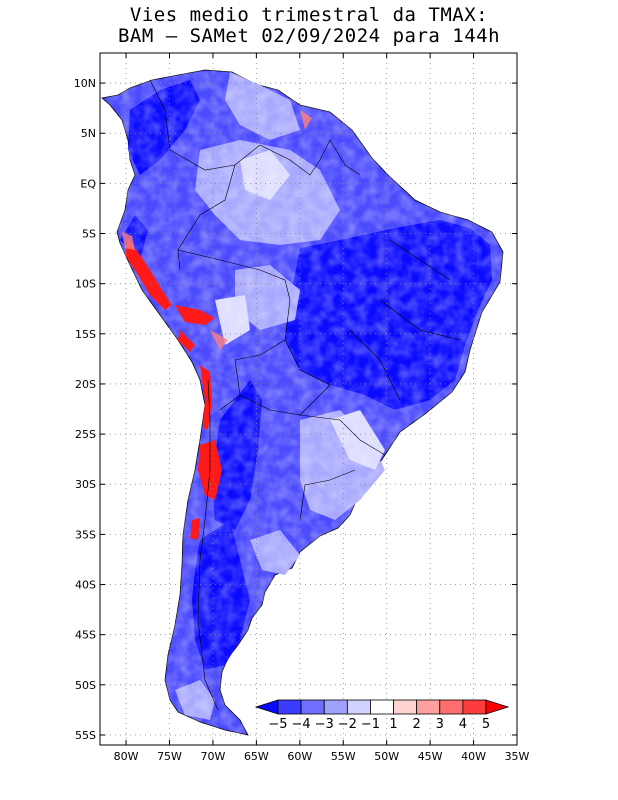 The width and height of the screenshot is (618, 800). What do you see at coordinates (382, 715) in the screenshot?
I see `colorbar: −5 −4 −3 −2 −1 1 2 3 4 5` at bounding box center [382, 715].